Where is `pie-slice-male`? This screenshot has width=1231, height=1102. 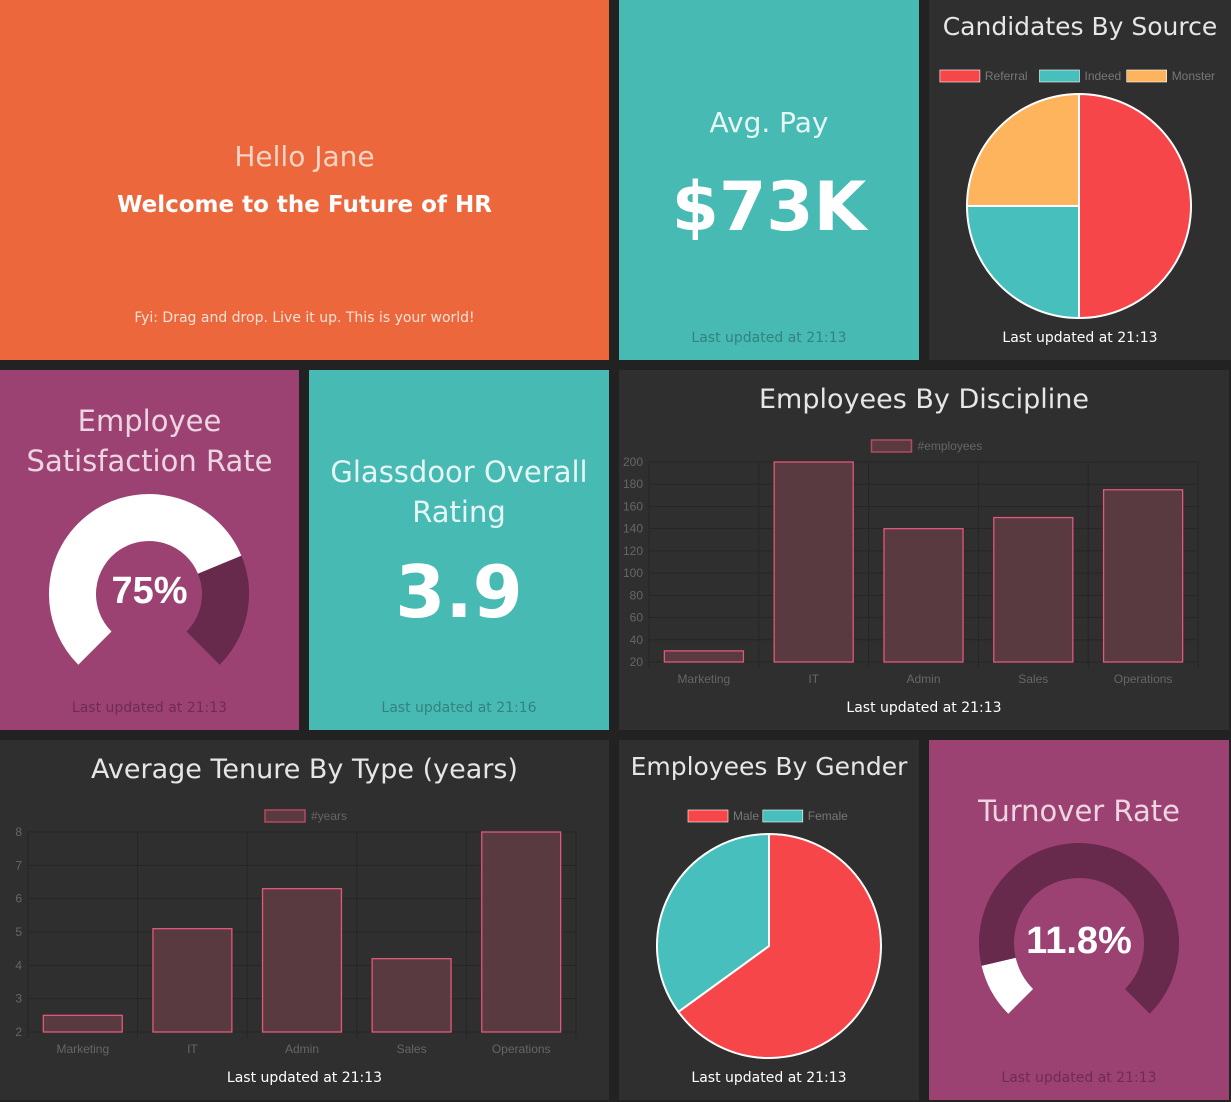
pie-slice-male is located at coordinates (779, 945).